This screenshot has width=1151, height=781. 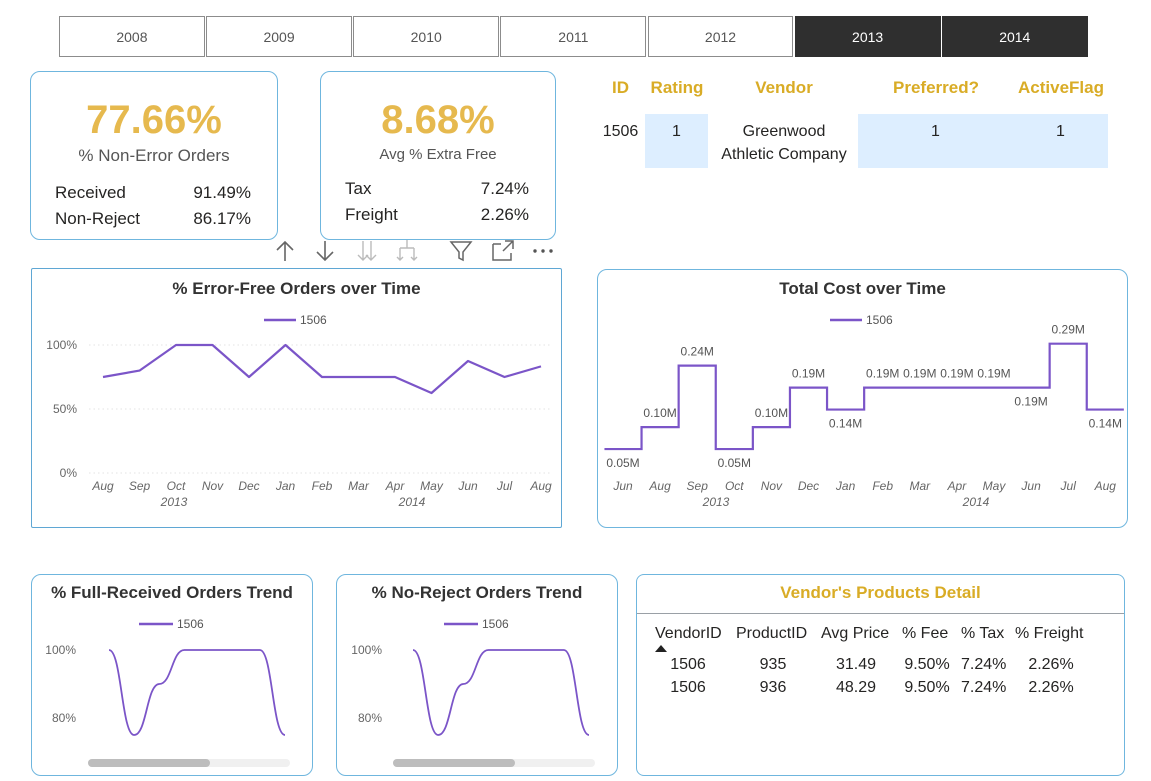 I want to click on x-tick-label: Sep, so click(x=140, y=486).